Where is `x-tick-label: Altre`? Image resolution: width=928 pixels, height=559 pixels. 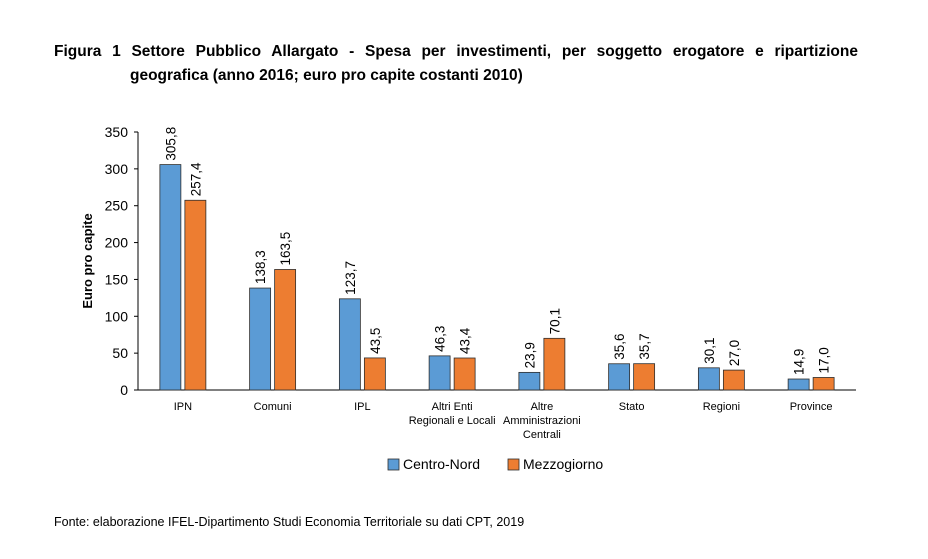 x-tick-label: Altre is located at coordinates (542, 407).